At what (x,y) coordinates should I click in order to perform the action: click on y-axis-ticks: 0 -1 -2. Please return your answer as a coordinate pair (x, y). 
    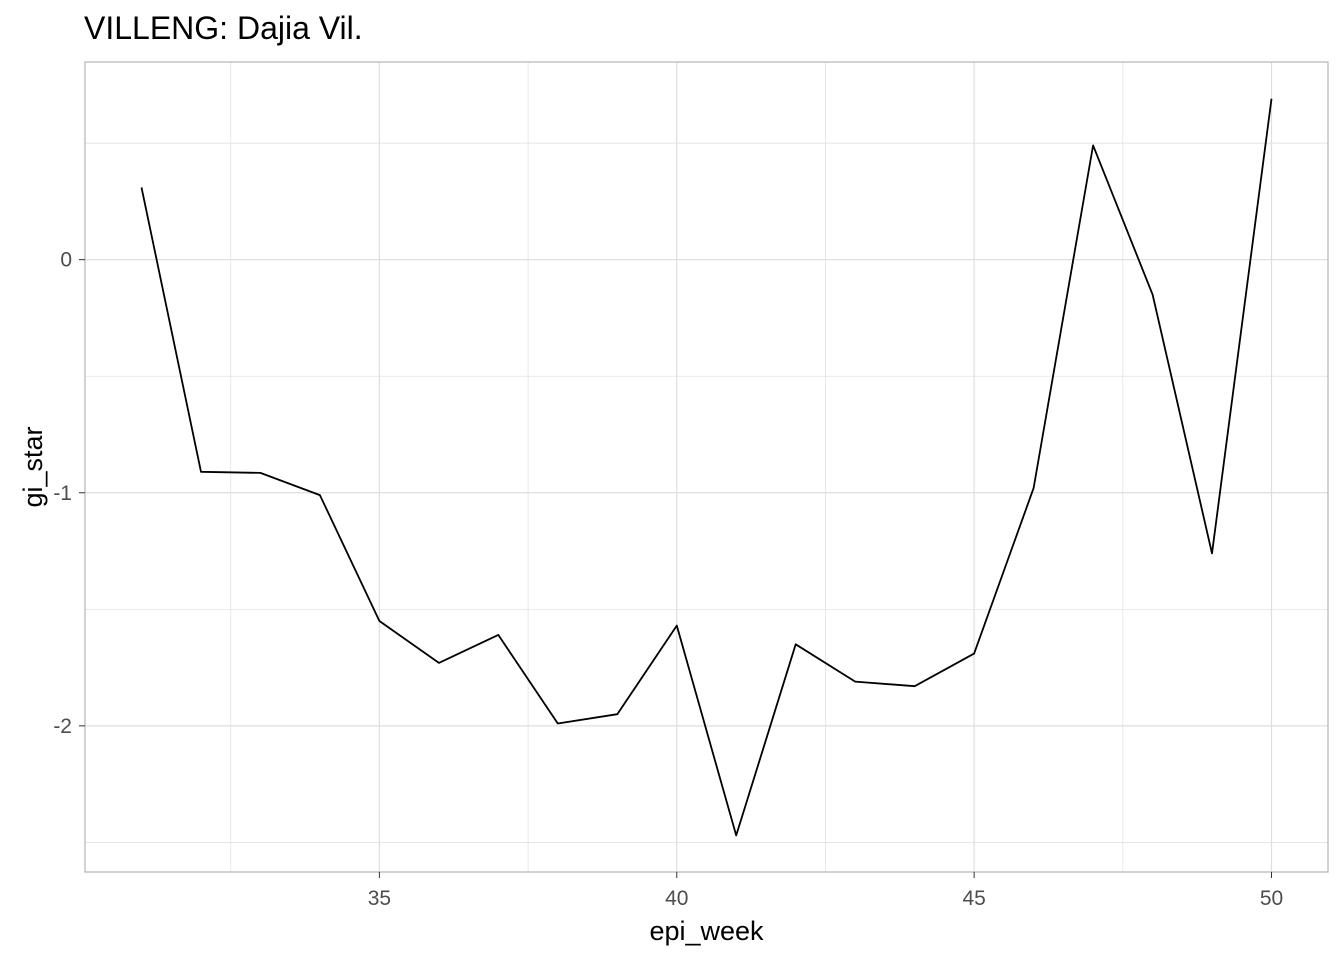
    Looking at the image, I should click on (69, 493).